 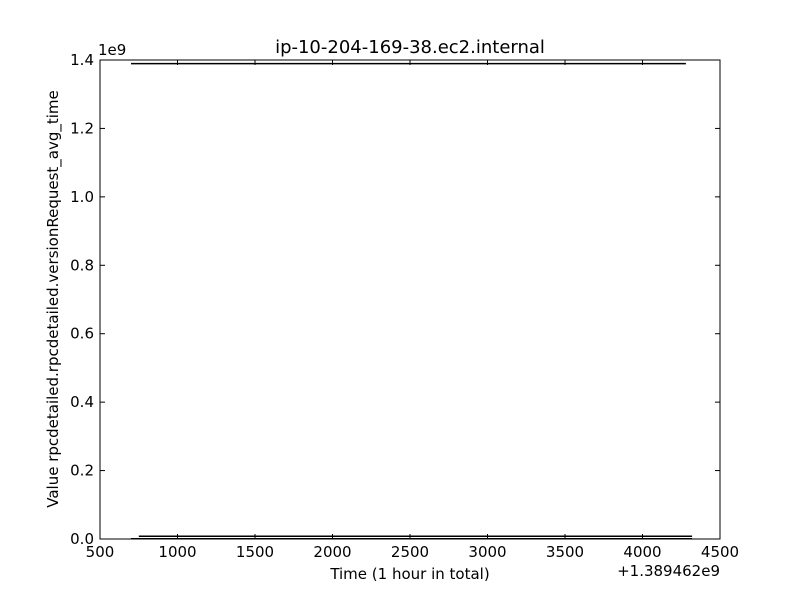 I want to click on y-tick-label: 1.4, so click(x=82, y=60).